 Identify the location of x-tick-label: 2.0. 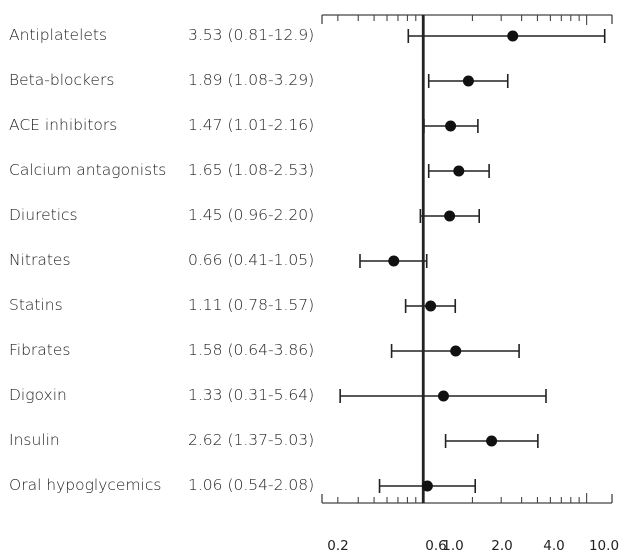
(501, 544).